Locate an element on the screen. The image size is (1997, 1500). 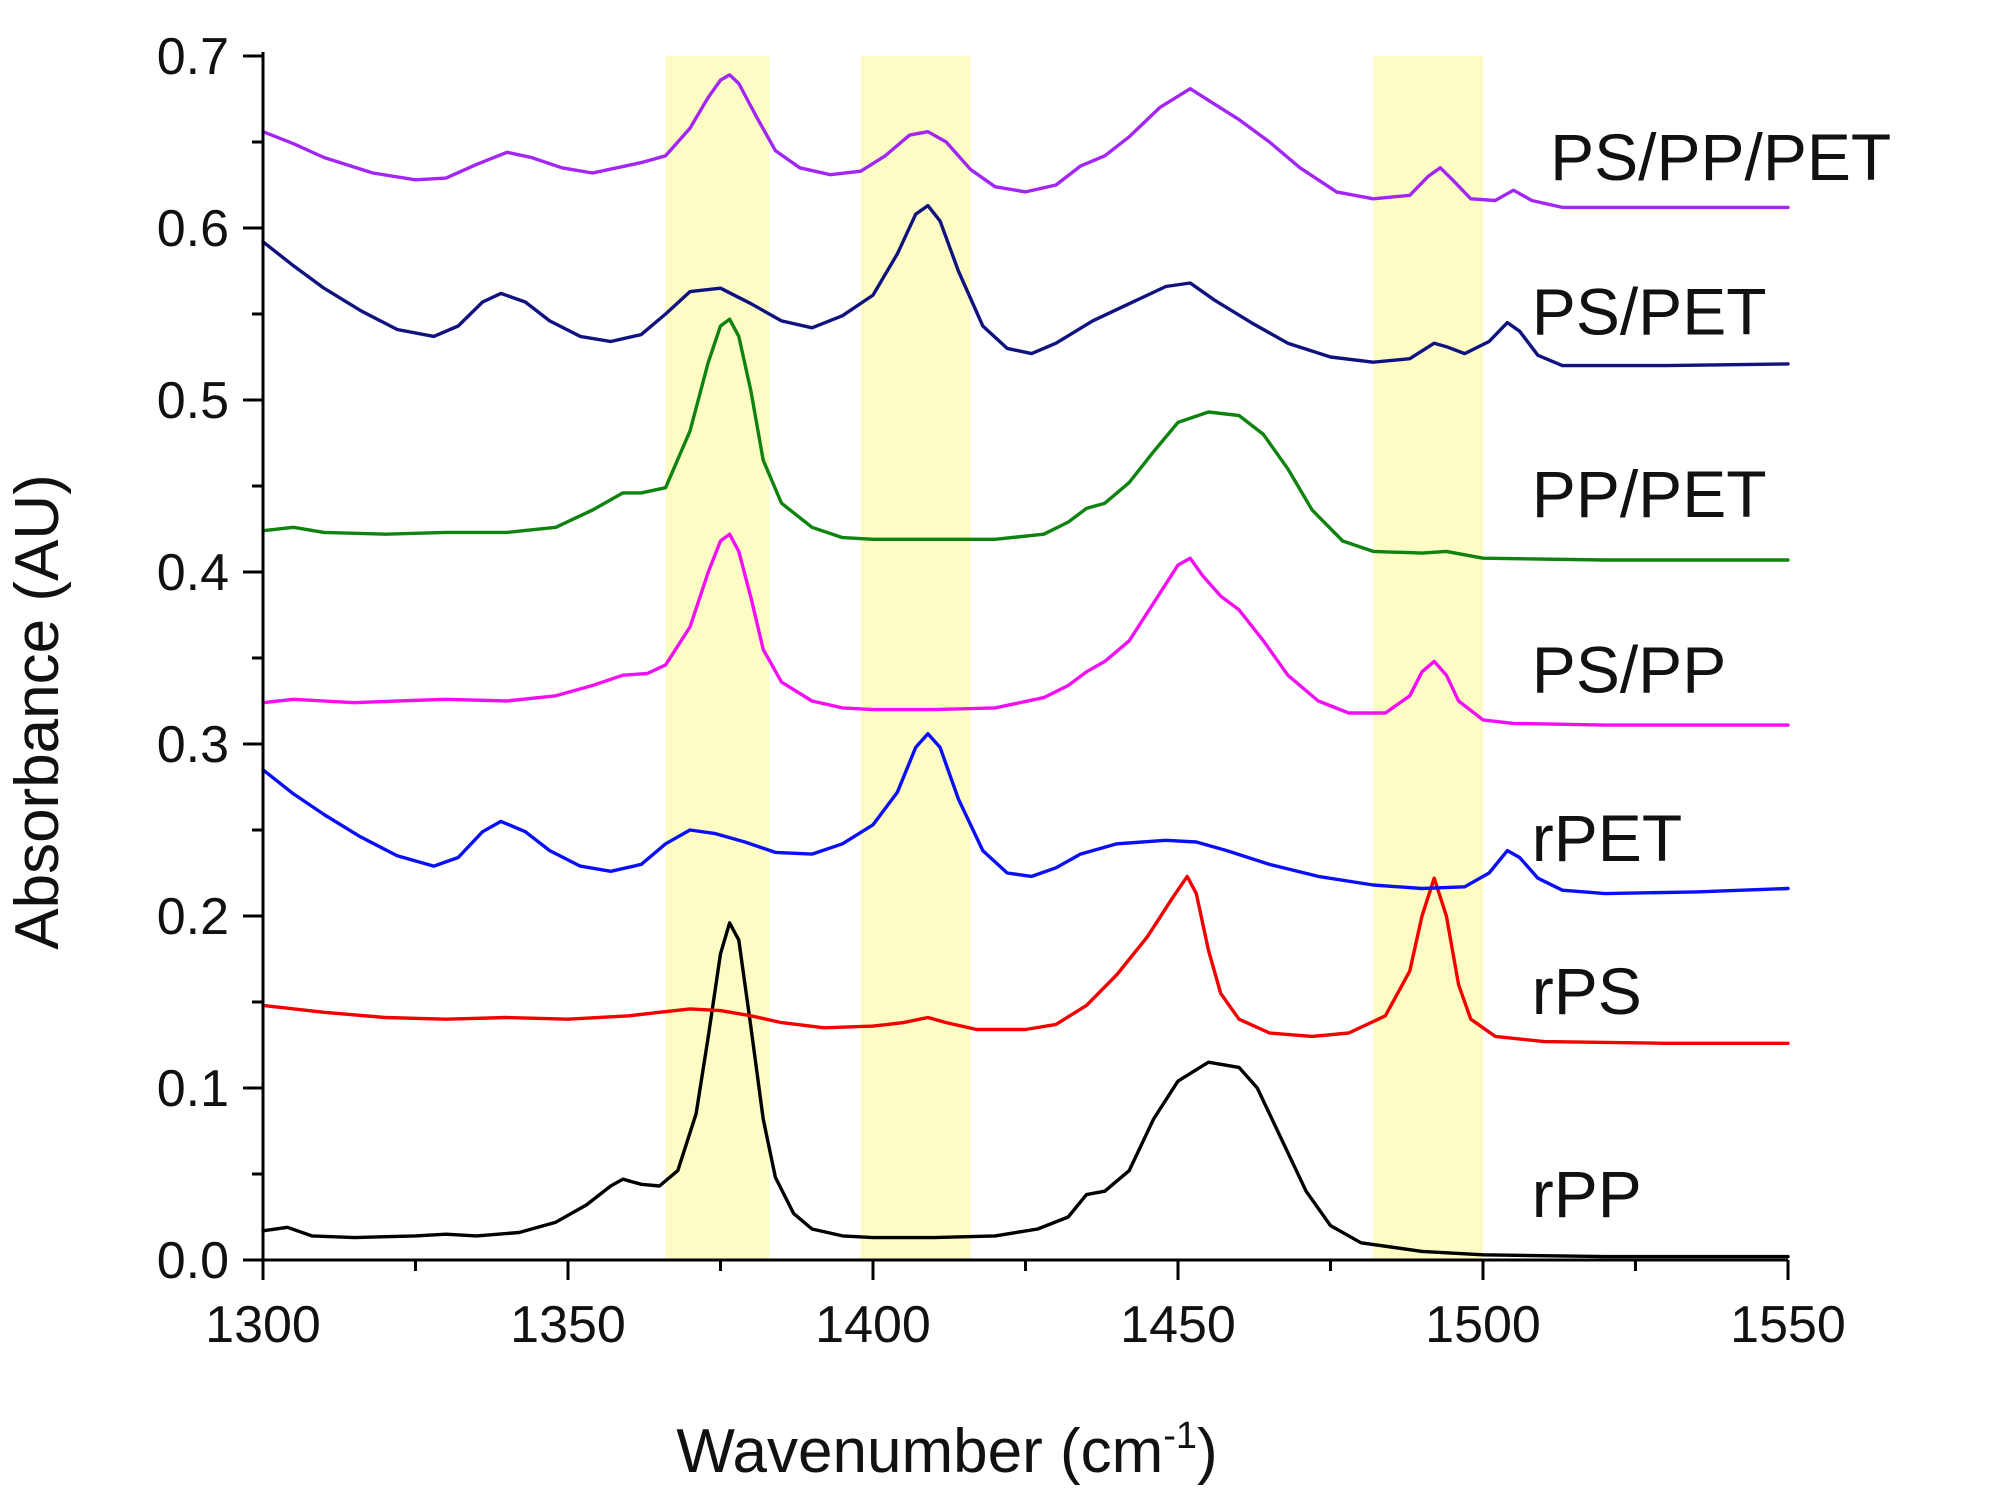
series-line-ps-pp-pet is located at coordinates (1025, 141).